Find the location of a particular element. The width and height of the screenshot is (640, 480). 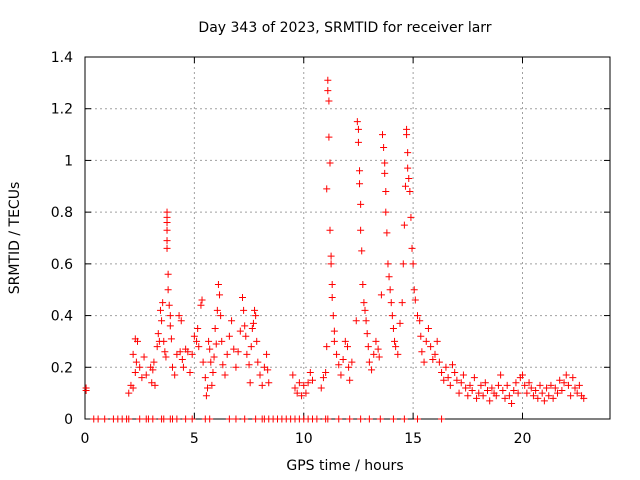

x-tick-label: 5 is located at coordinates (194, 439).